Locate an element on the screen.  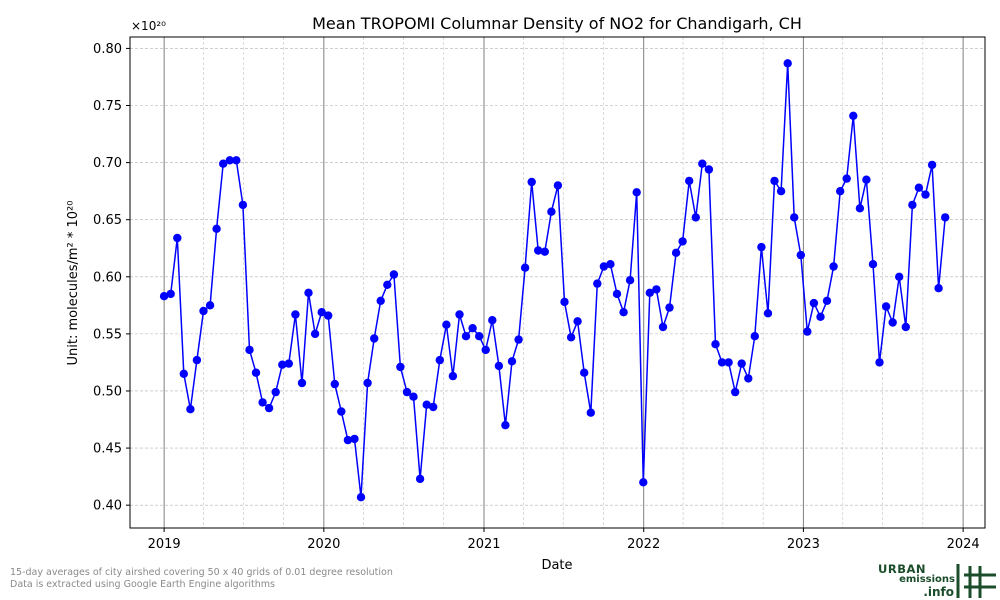
y-tick-label: 0.70 is located at coordinates (107, 163).